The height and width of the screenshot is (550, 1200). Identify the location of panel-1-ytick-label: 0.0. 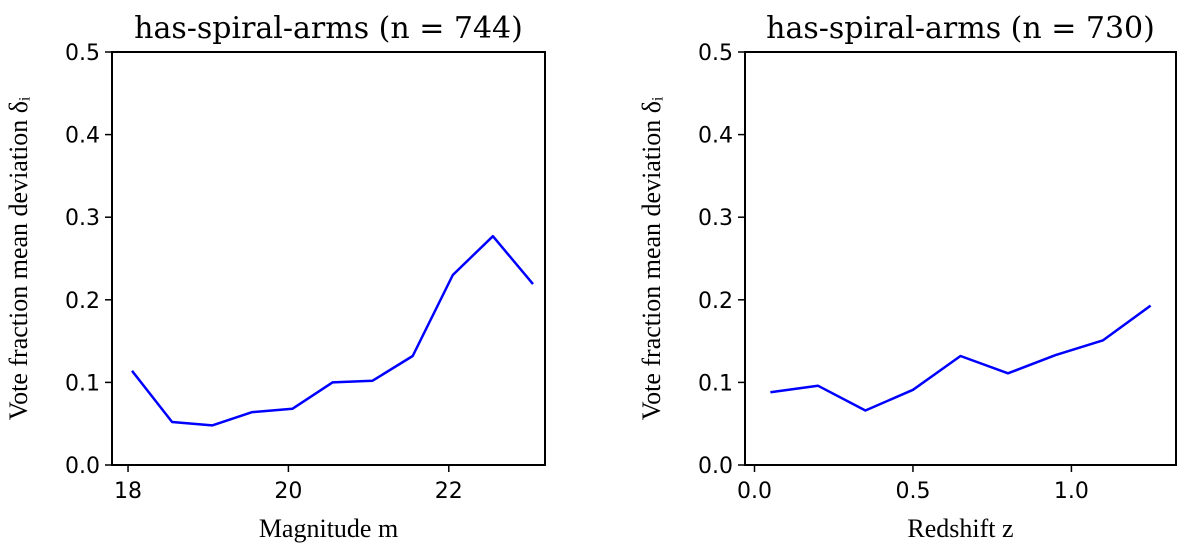
(82, 466).